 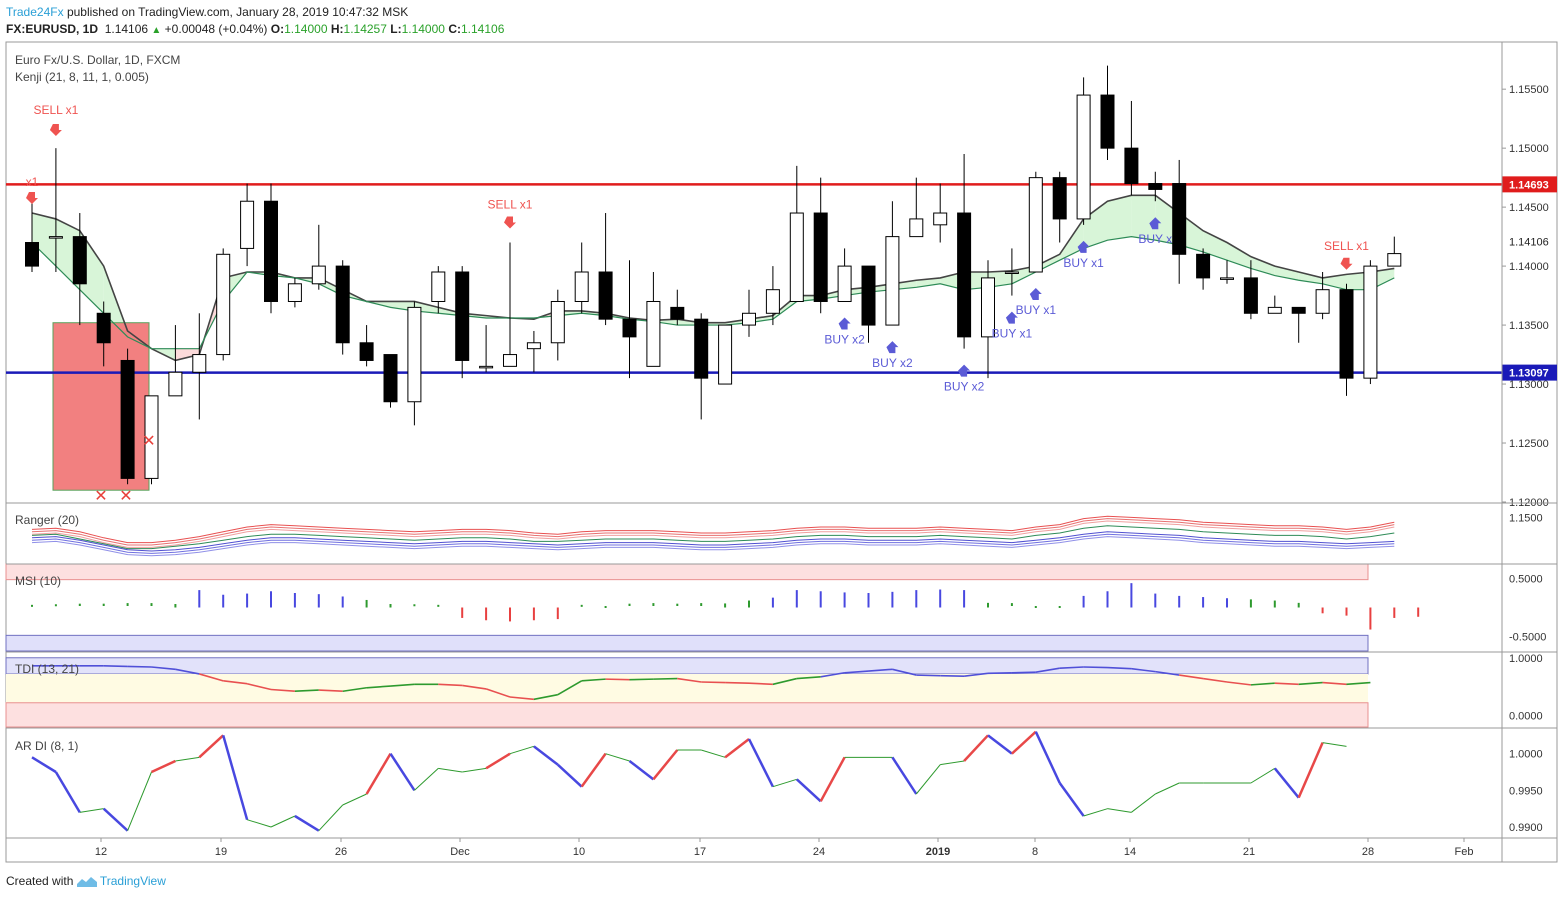 What do you see at coordinates (277, 29) in the screenshot?
I see `open-label: O:` at bounding box center [277, 29].